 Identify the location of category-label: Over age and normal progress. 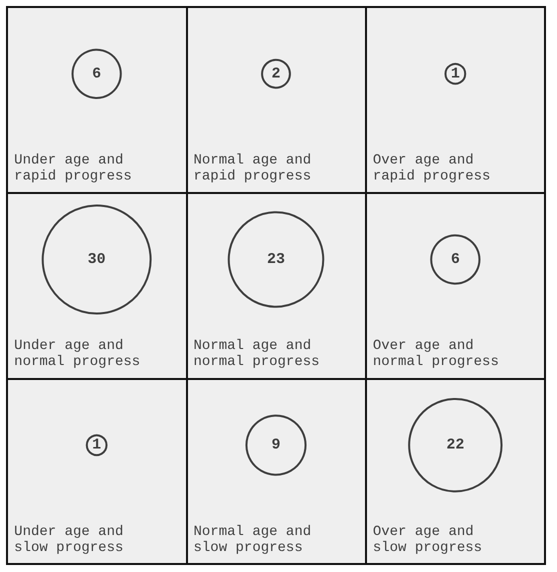
(435, 354).